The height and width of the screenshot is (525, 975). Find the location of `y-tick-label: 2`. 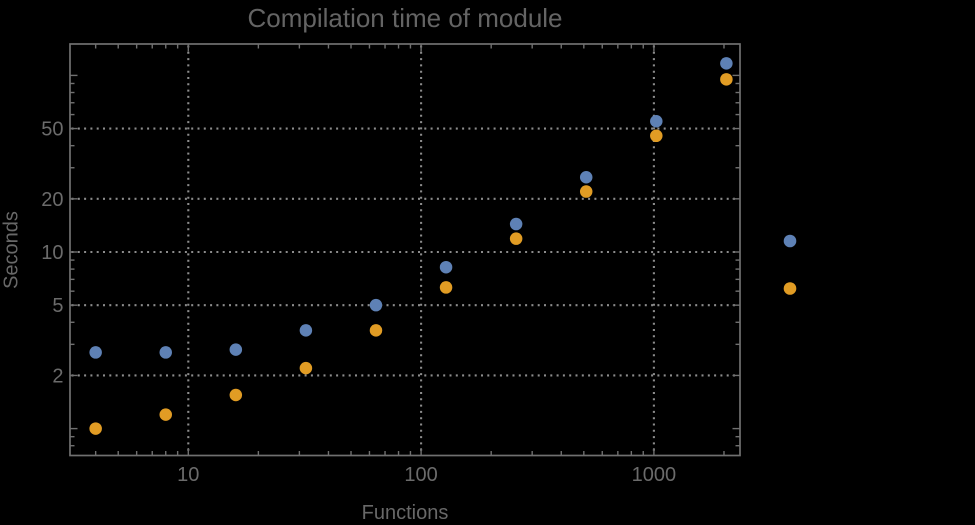

y-tick-label: 2 is located at coordinates (57, 376).